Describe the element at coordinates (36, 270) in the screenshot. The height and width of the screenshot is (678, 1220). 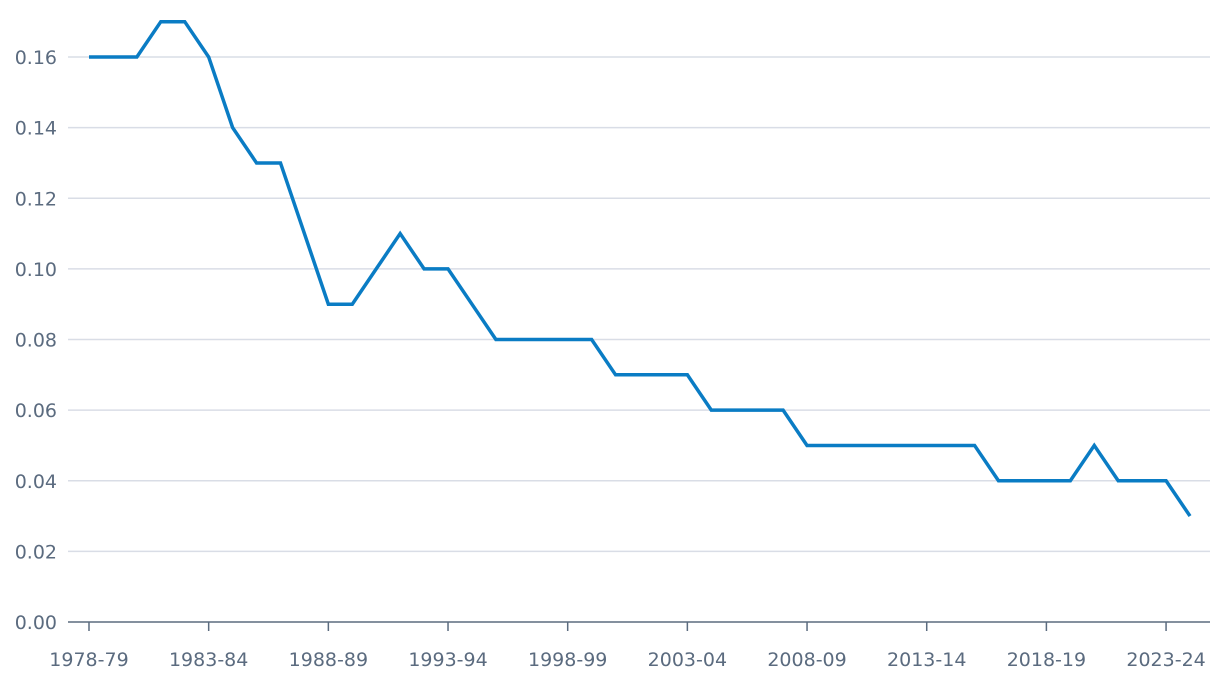
I see `y-tick-label: 0.10` at that location.